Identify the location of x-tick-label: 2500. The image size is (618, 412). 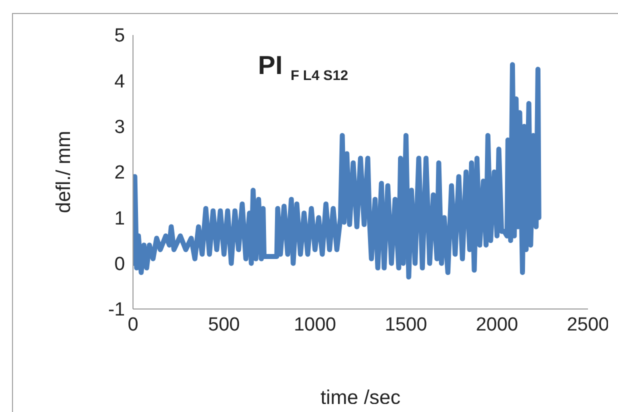
(588, 325).